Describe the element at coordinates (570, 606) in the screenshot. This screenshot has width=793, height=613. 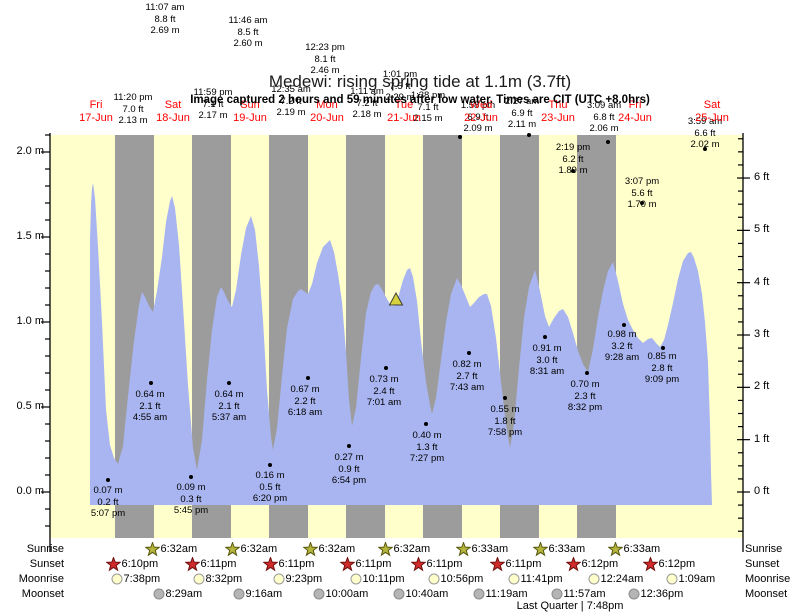
I see `moon-phase-label: Last Quarter | 7:48pm` at that location.